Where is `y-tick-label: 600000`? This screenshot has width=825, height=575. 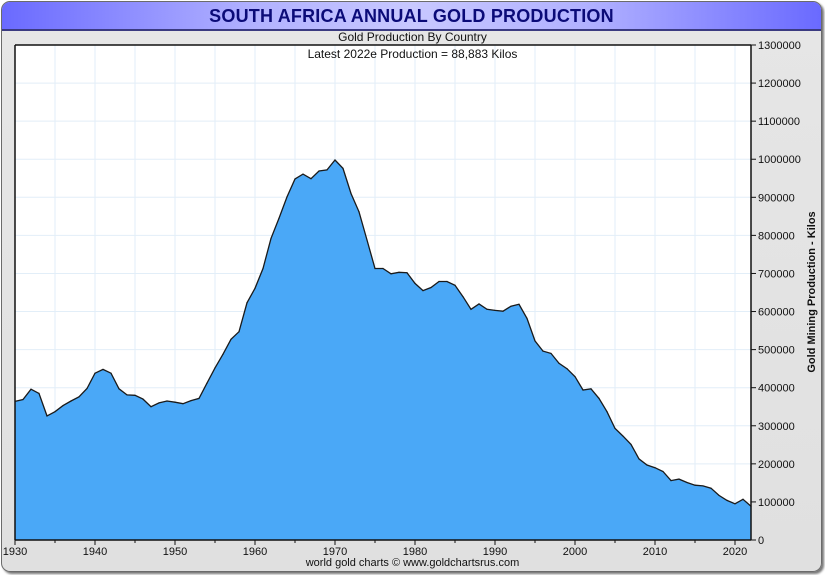
y-tick-label: 600000 is located at coordinates (776, 313).